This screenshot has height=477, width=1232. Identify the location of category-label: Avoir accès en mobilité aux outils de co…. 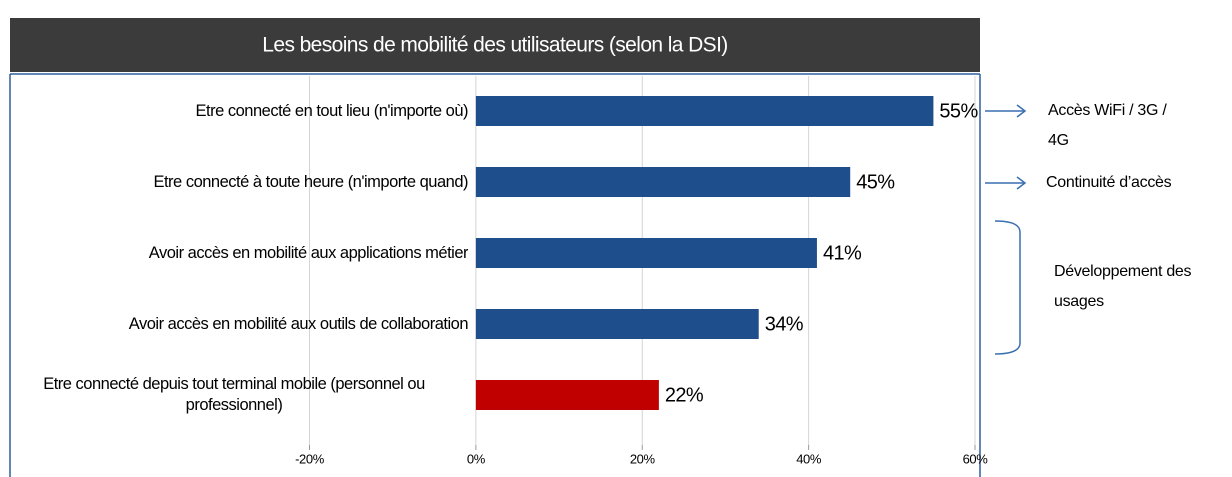
(234, 324).